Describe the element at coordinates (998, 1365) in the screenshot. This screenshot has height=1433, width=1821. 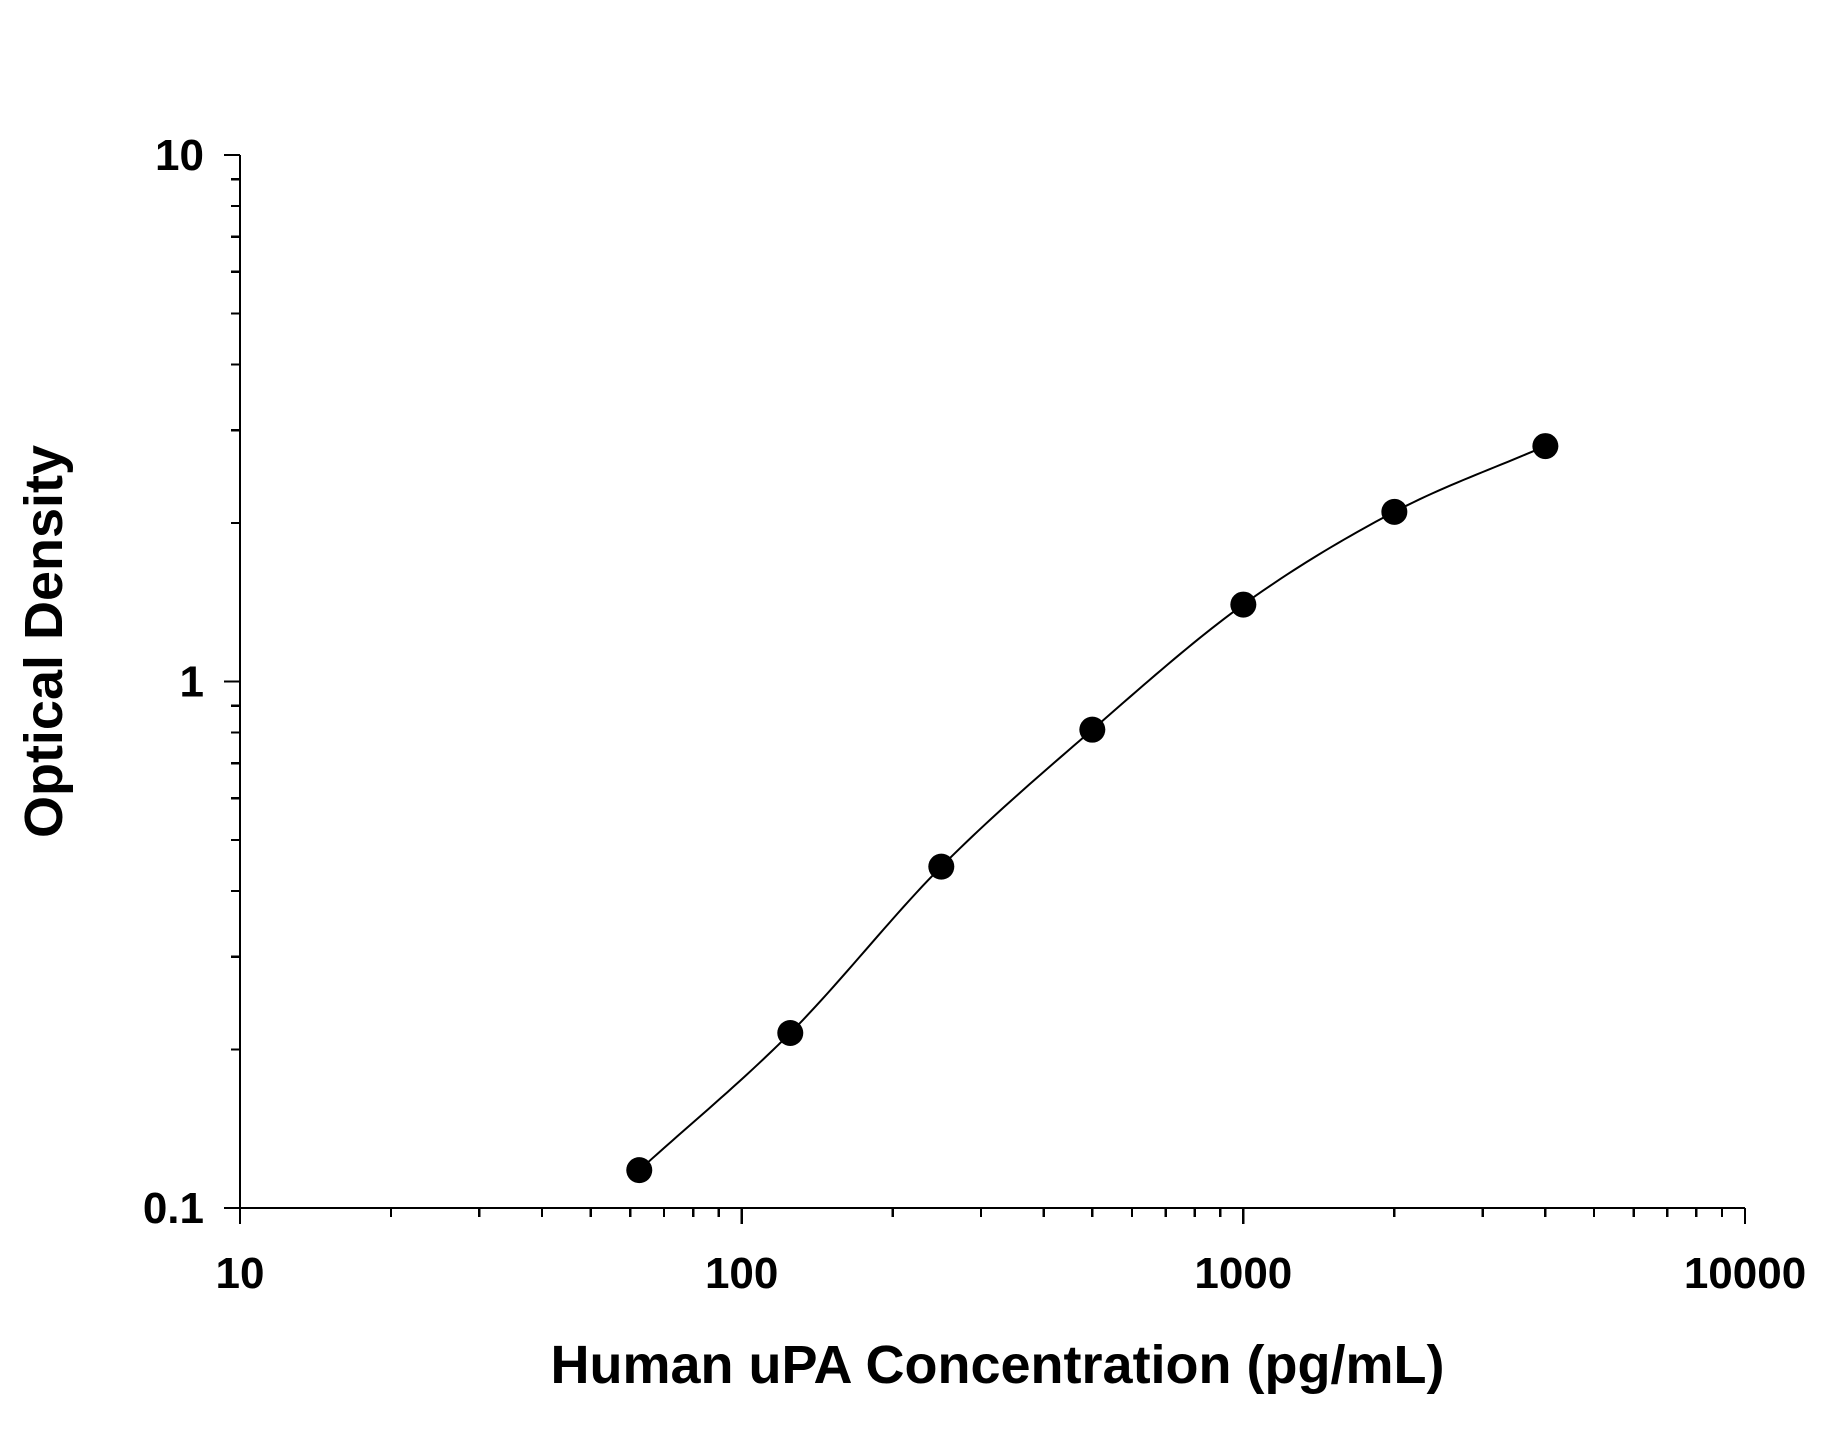
I see `x-axis-title: Human uPA Concentration (pg/mL)` at that location.